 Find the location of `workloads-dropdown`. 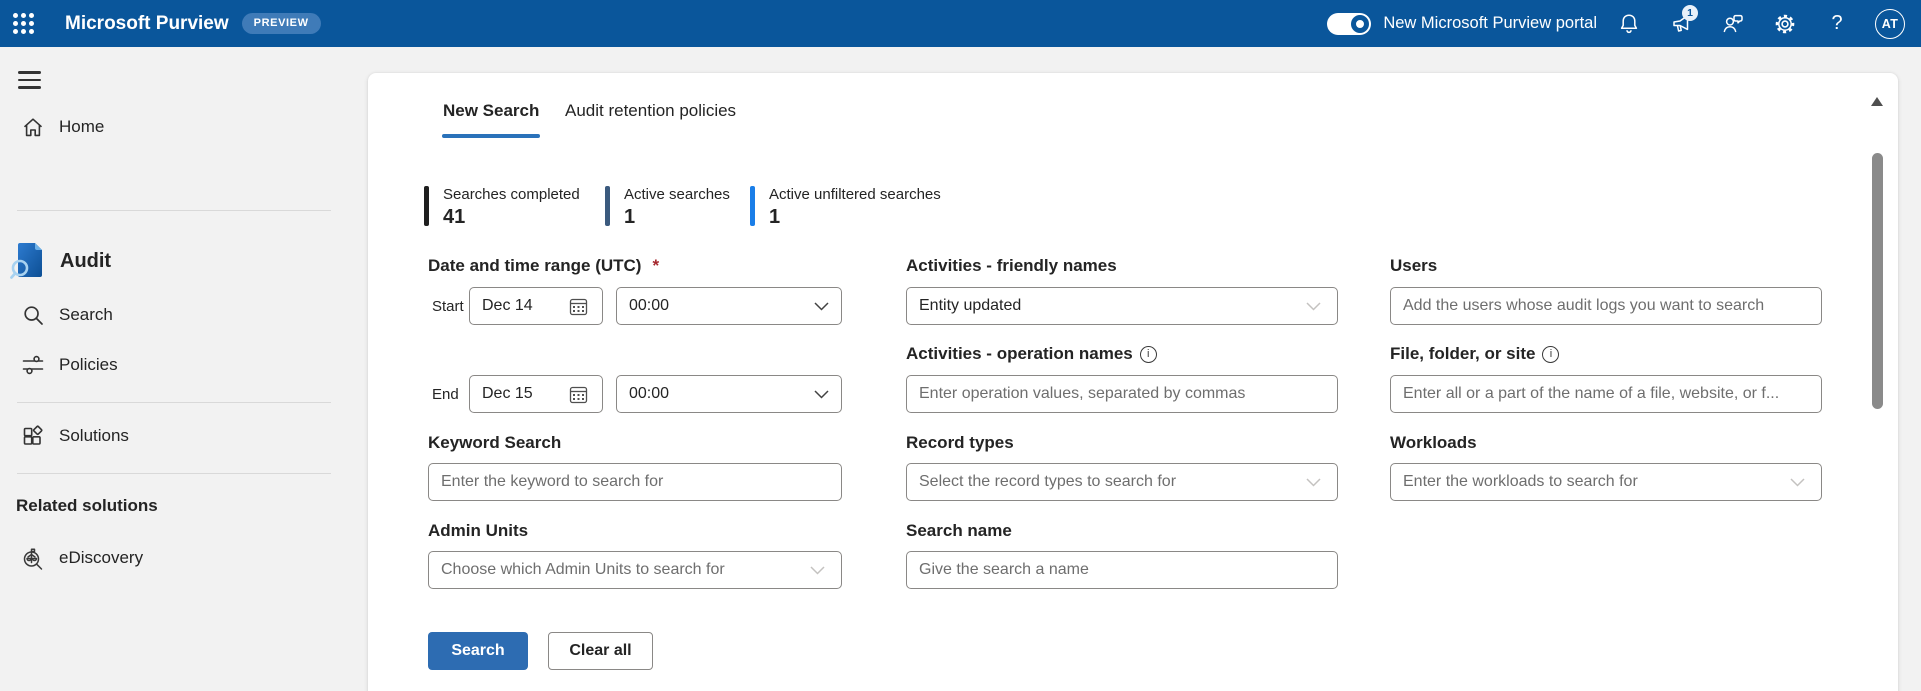

workloads-dropdown is located at coordinates (1606, 482).